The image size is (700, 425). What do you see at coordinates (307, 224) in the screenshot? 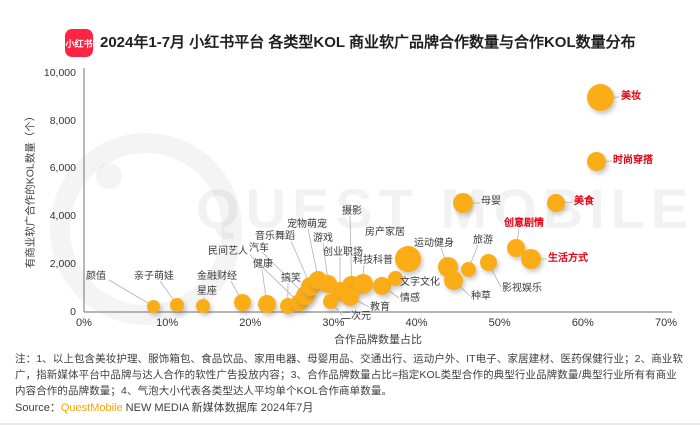
I see `chart-bubble-label: 宠物萌宠` at bounding box center [307, 224].